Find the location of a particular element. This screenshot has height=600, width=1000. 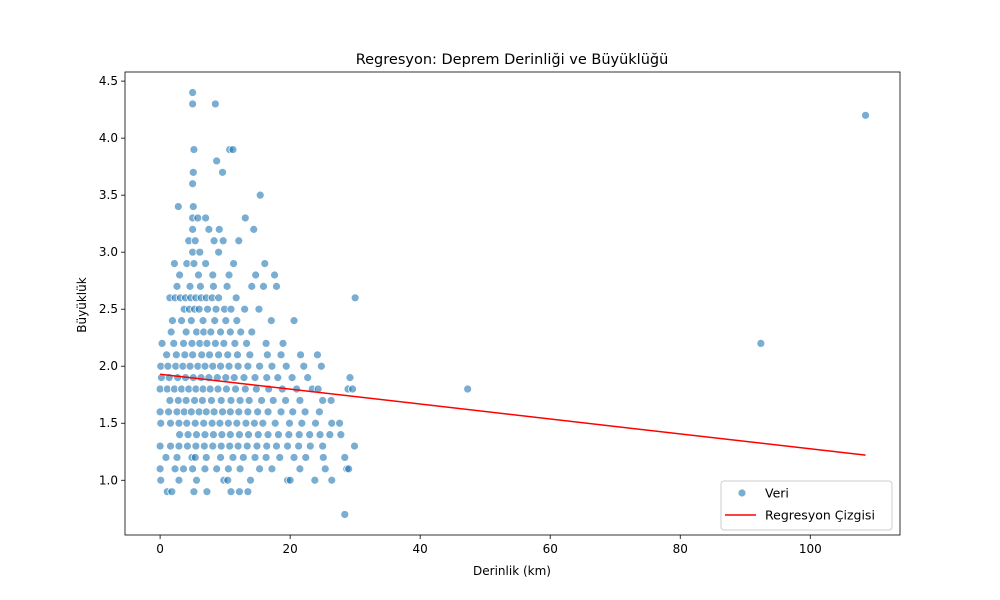

x-axis-label: Derinlik (km) is located at coordinates (512, 571).